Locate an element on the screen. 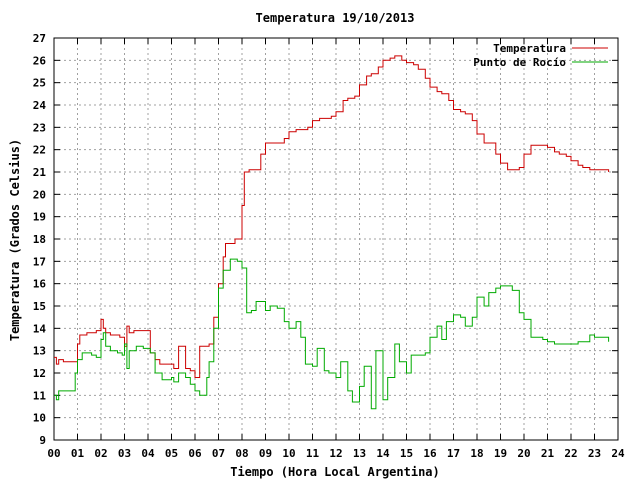  x-tick-label: 10 is located at coordinates (288, 453).